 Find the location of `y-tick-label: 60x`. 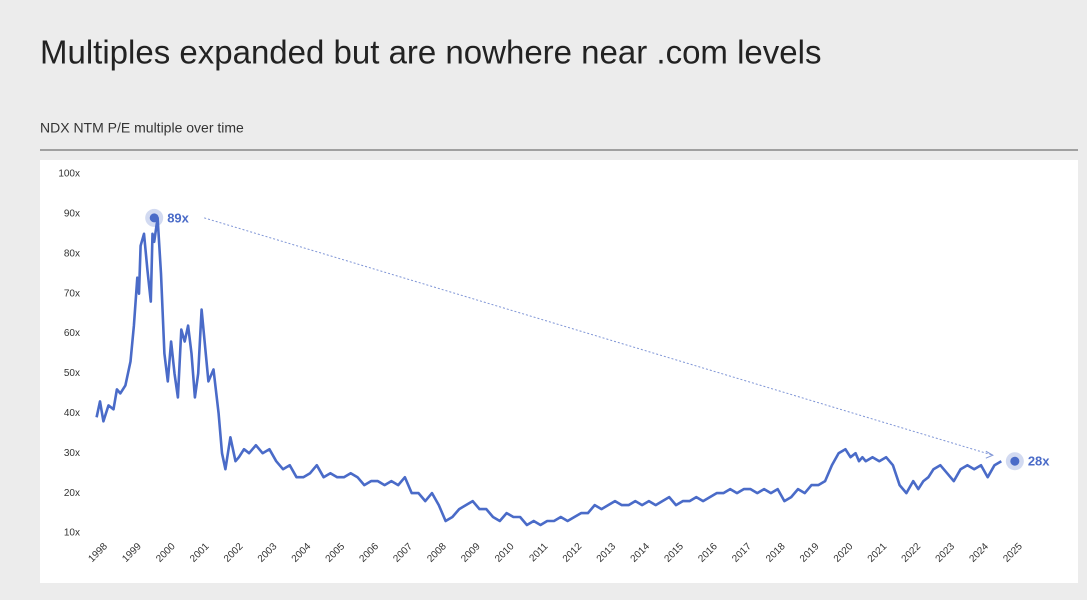

y-tick-label: 60x is located at coordinates (72, 333).